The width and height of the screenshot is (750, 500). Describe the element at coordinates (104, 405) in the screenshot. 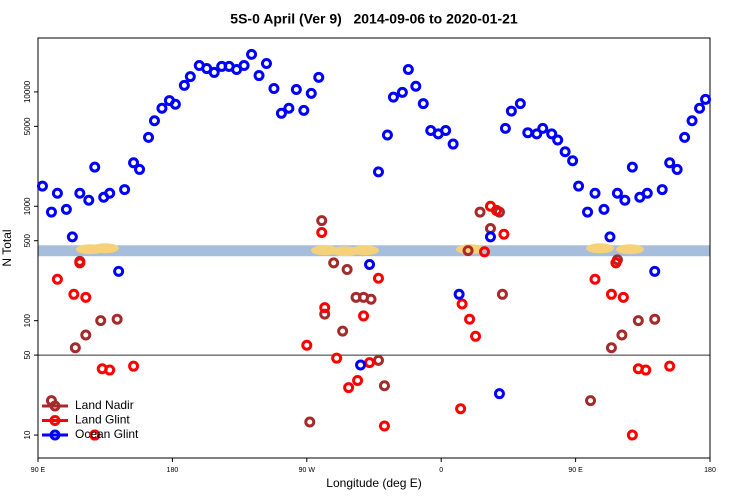

I see `legend-label: Land Nadir` at that location.